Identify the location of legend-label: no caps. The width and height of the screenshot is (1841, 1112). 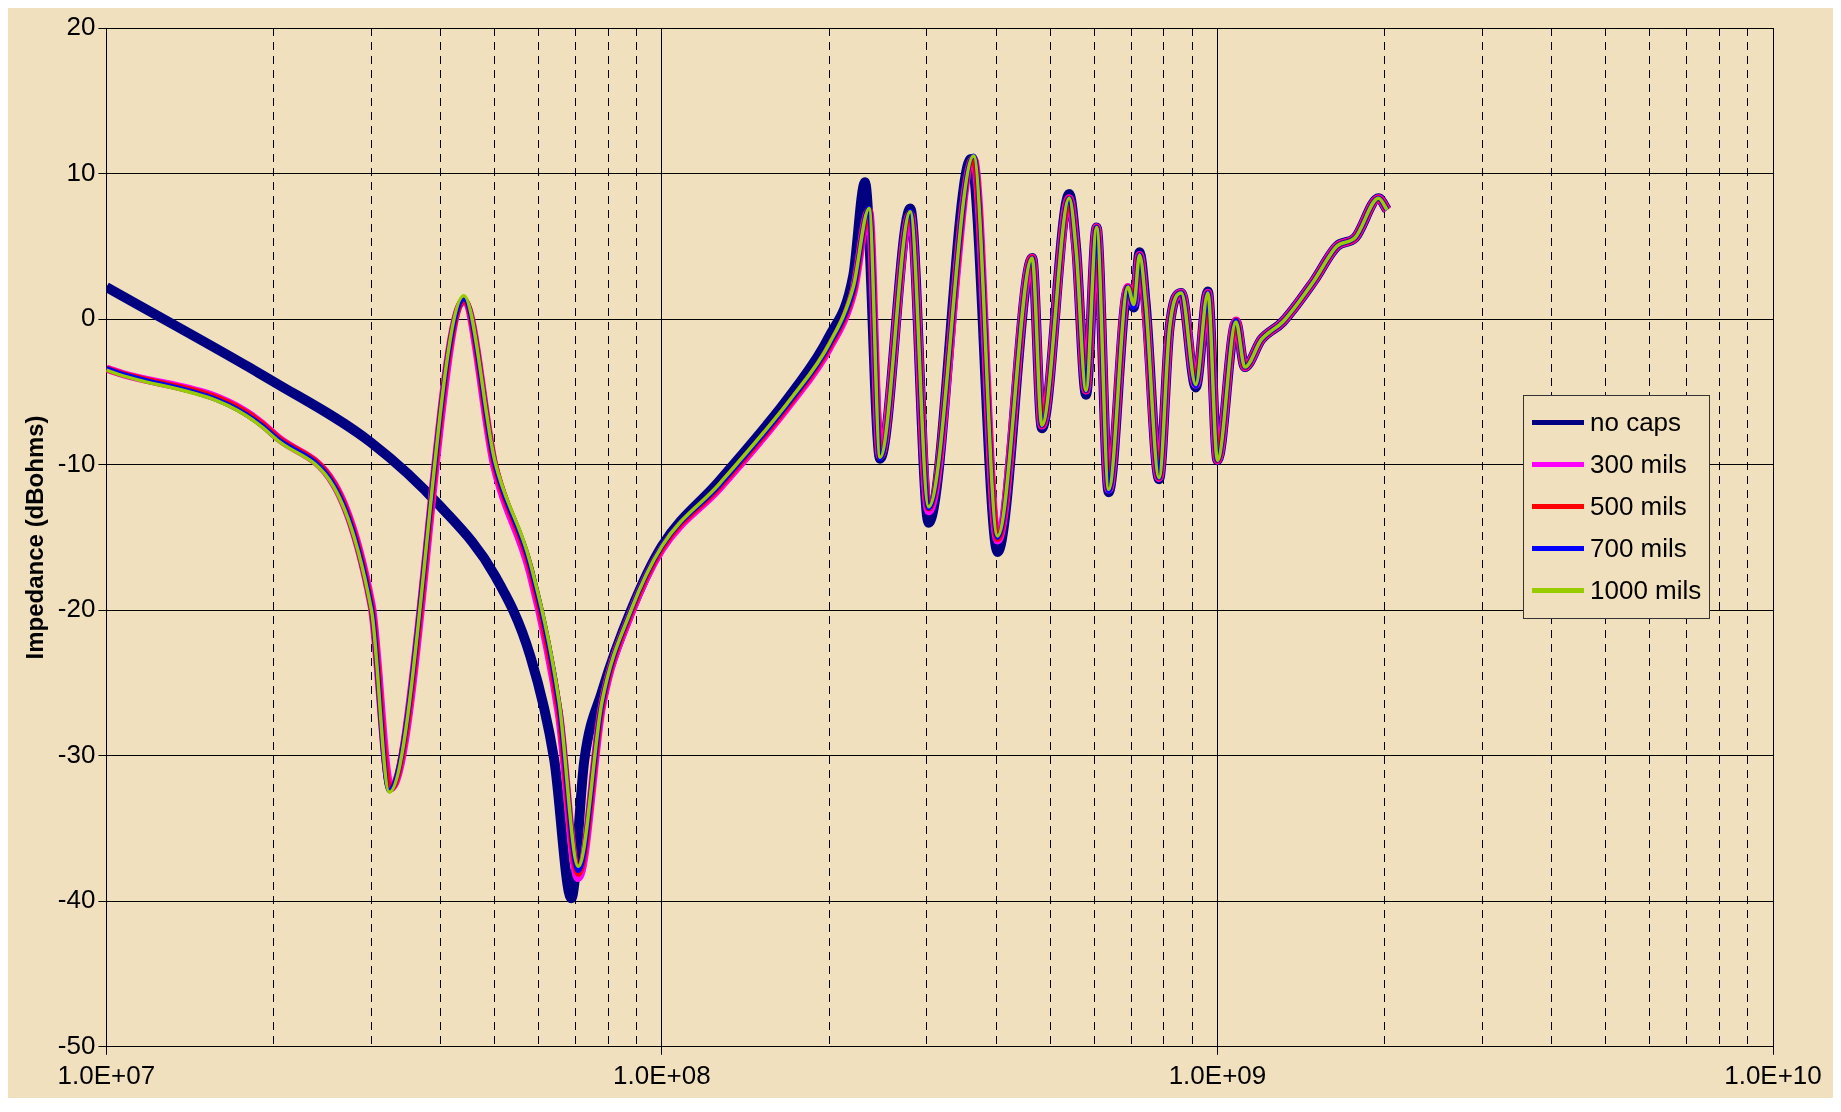
(1636, 423).